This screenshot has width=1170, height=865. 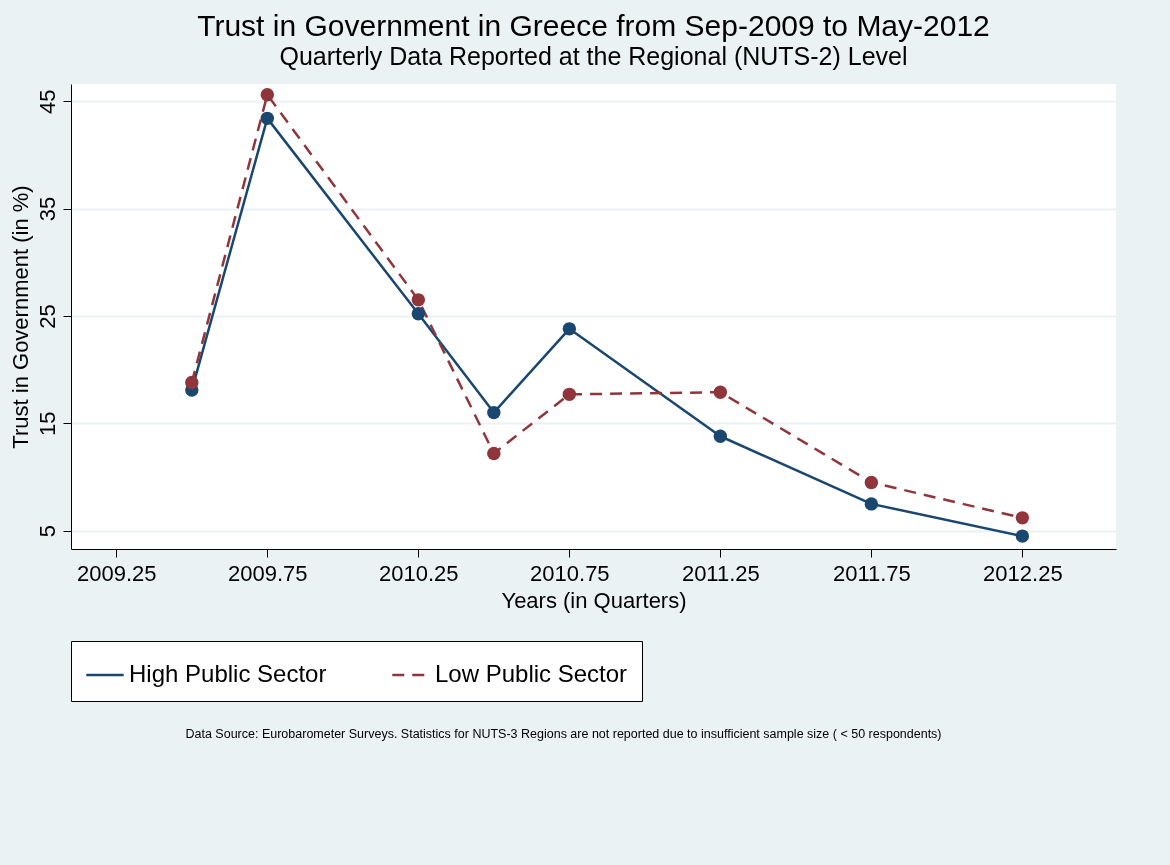 What do you see at coordinates (563, 734) in the screenshot?
I see `source-note: Data Source: Eurobarometer Surveys. Statistics for NUTS-3 Regions are not reported due to insufficient sample size ( < 50 respondents)` at bounding box center [563, 734].